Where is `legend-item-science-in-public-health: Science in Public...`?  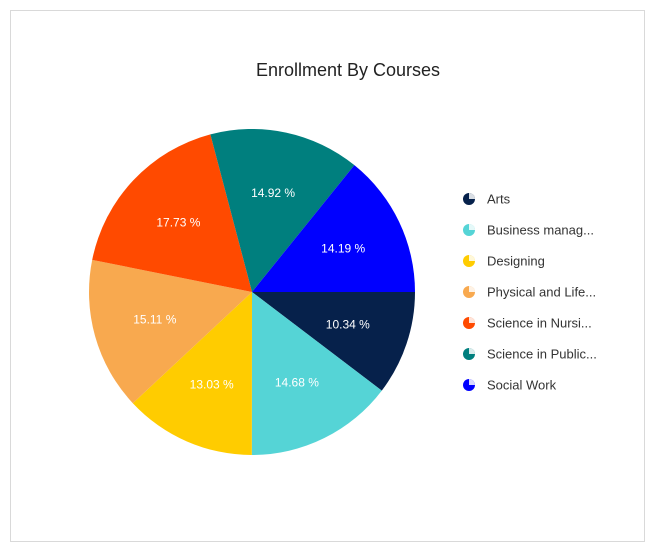 legend-item-science-in-public-health: Science in Public... is located at coordinates (530, 354).